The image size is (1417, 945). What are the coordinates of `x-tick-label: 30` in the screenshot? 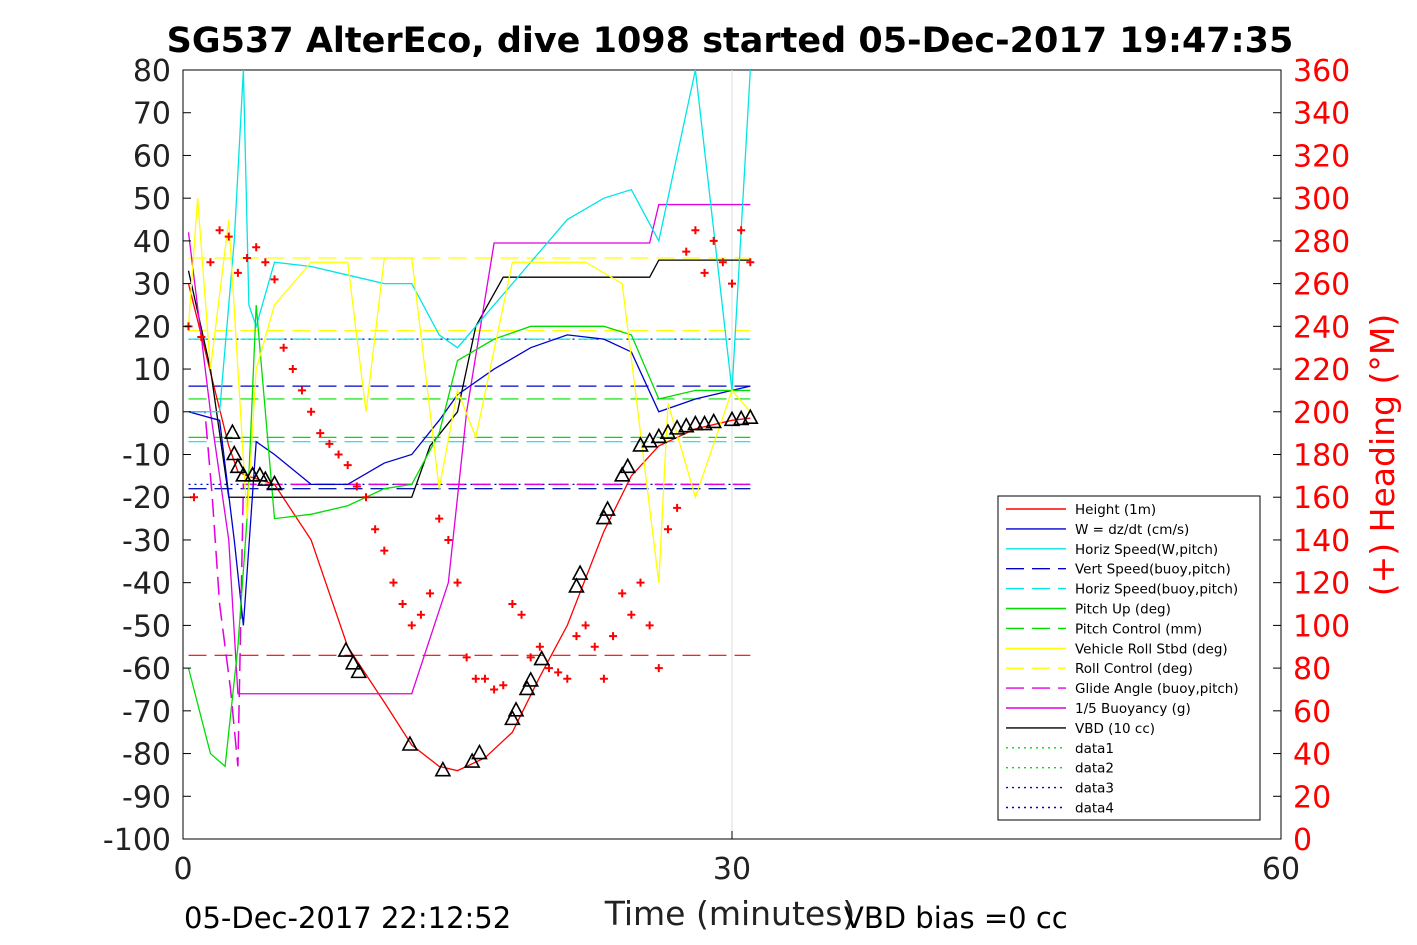 It's located at (732, 869).